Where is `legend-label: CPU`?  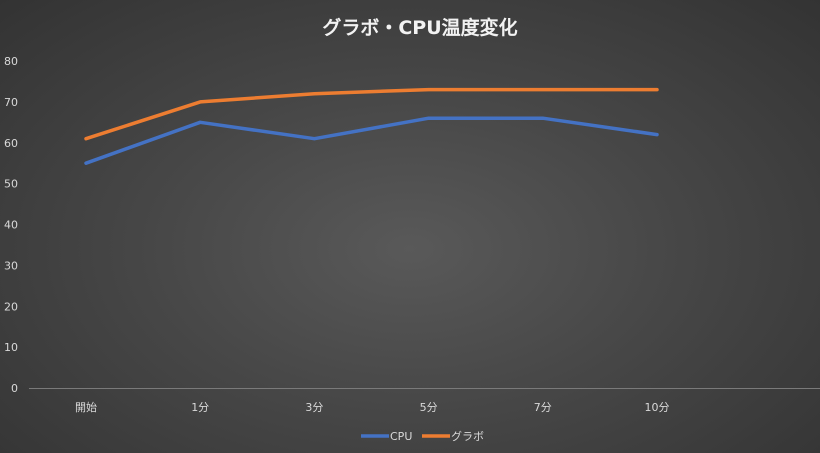 legend-label: CPU is located at coordinates (401, 436).